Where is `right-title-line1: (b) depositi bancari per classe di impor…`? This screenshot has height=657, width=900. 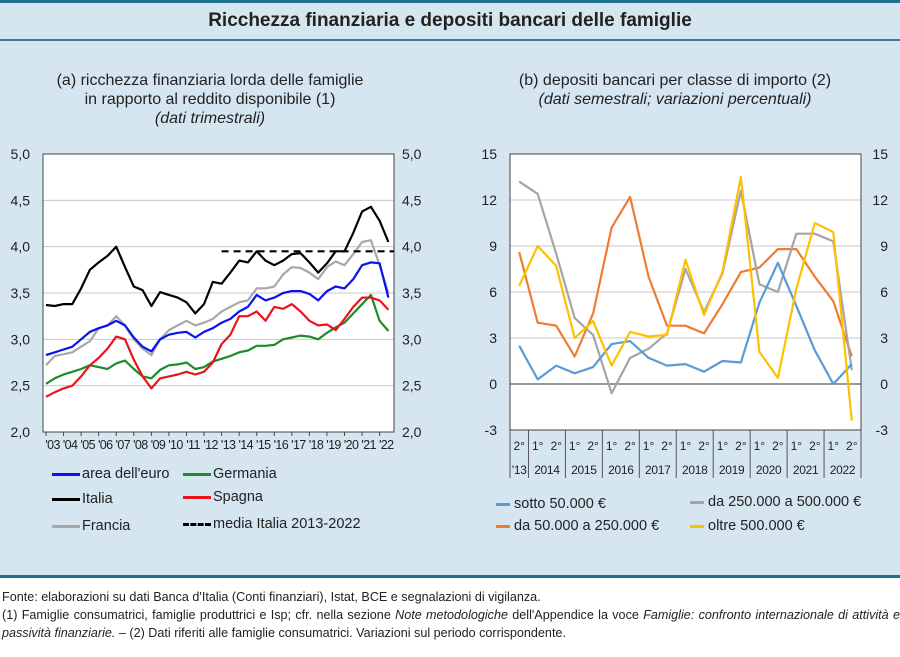 right-title-line1: (b) depositi bancari per classe di impor… is located at coordinates (675, 80).